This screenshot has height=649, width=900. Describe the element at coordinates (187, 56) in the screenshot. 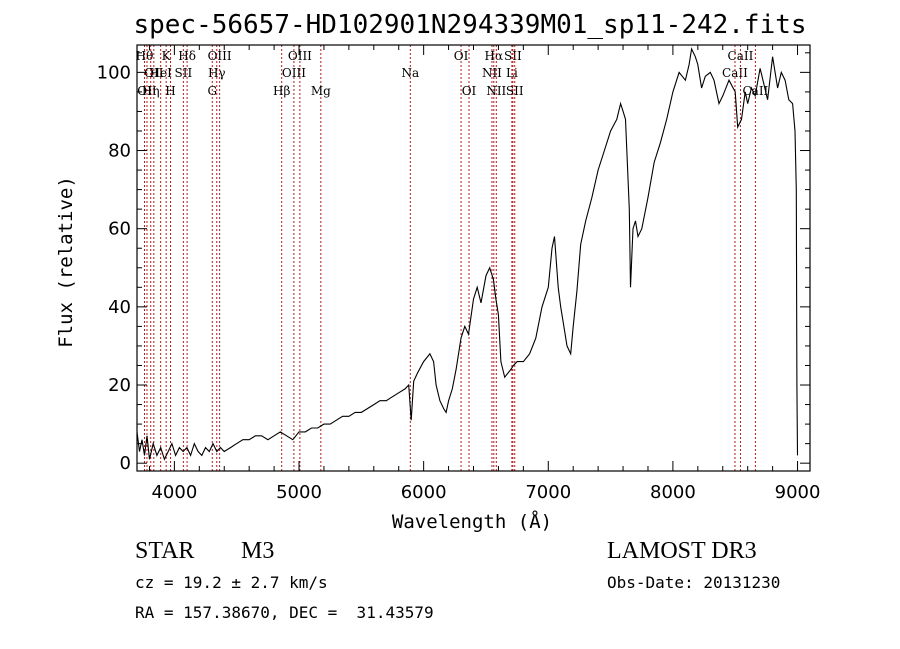

I see `line-label-8: Hδ` at that location.